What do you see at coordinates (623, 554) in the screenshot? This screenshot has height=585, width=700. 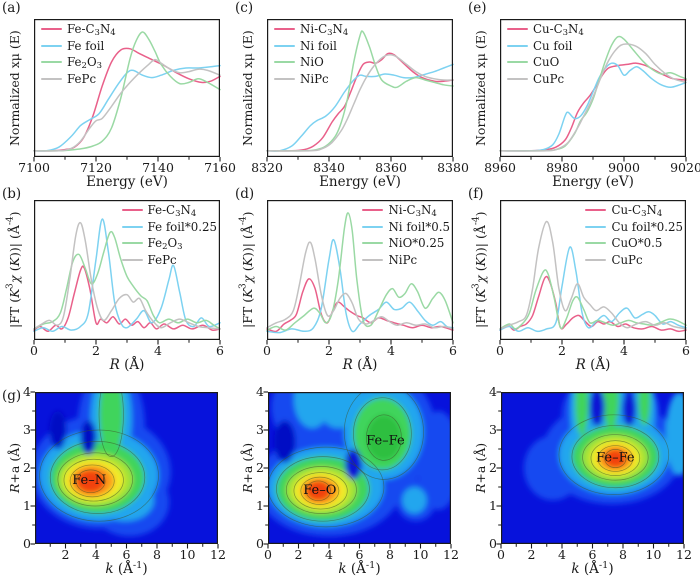 I see `x-tick-label: 8` at bounding box center [623, 554].